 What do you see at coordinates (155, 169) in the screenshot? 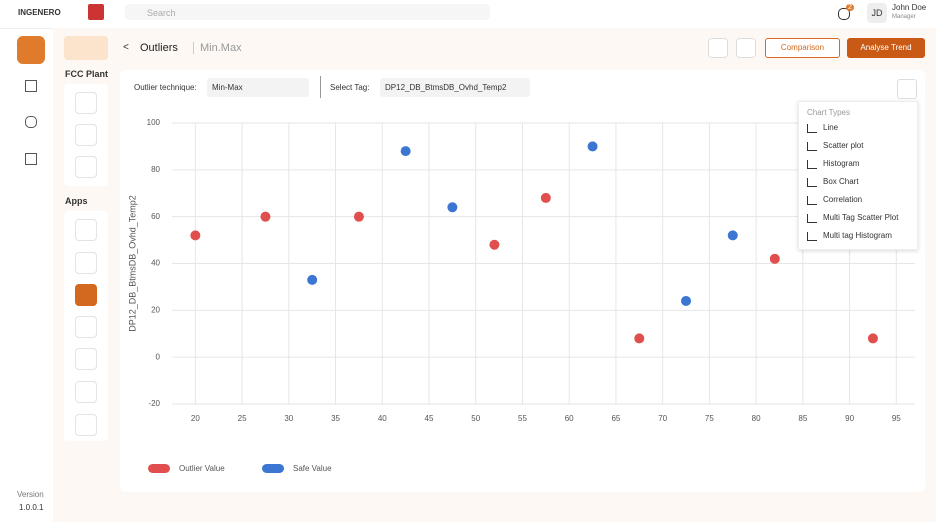
I see `y-tick-label: 80` at bounding box center [155, 169].